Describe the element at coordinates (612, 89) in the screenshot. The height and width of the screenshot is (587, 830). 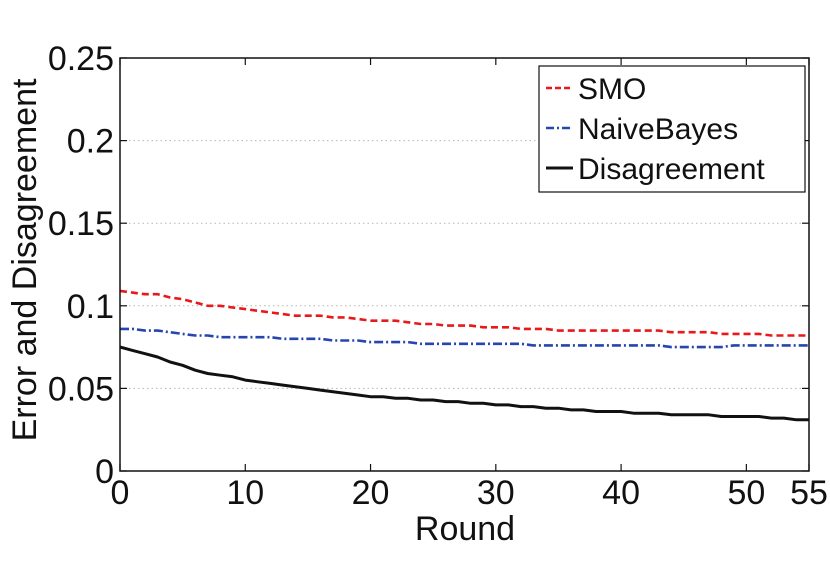
I see `legend-label-smo: SMO` at that location.